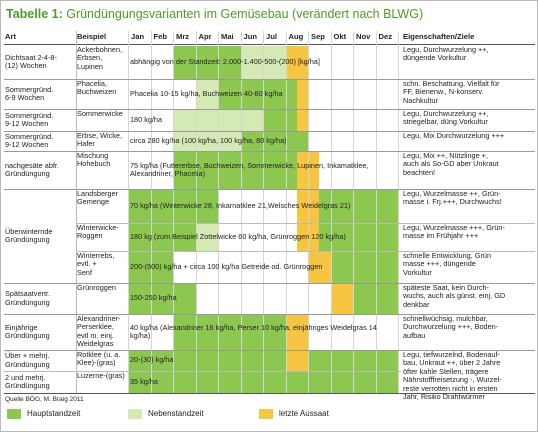 Image resolution: width=538 pixels, height=432 pixels. I want to click on header-cell: Beispiel, so click(92, 36).